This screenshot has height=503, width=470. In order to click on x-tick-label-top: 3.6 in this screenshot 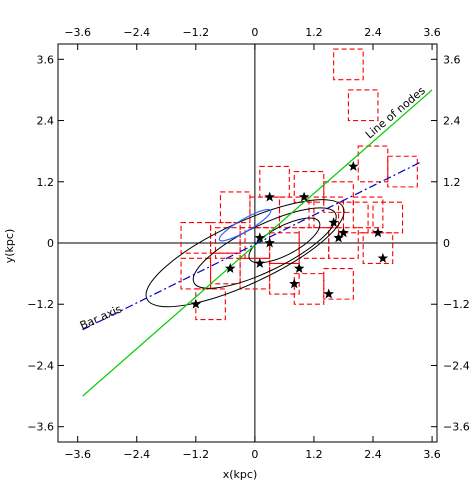, I will do `click(432, 32)`.